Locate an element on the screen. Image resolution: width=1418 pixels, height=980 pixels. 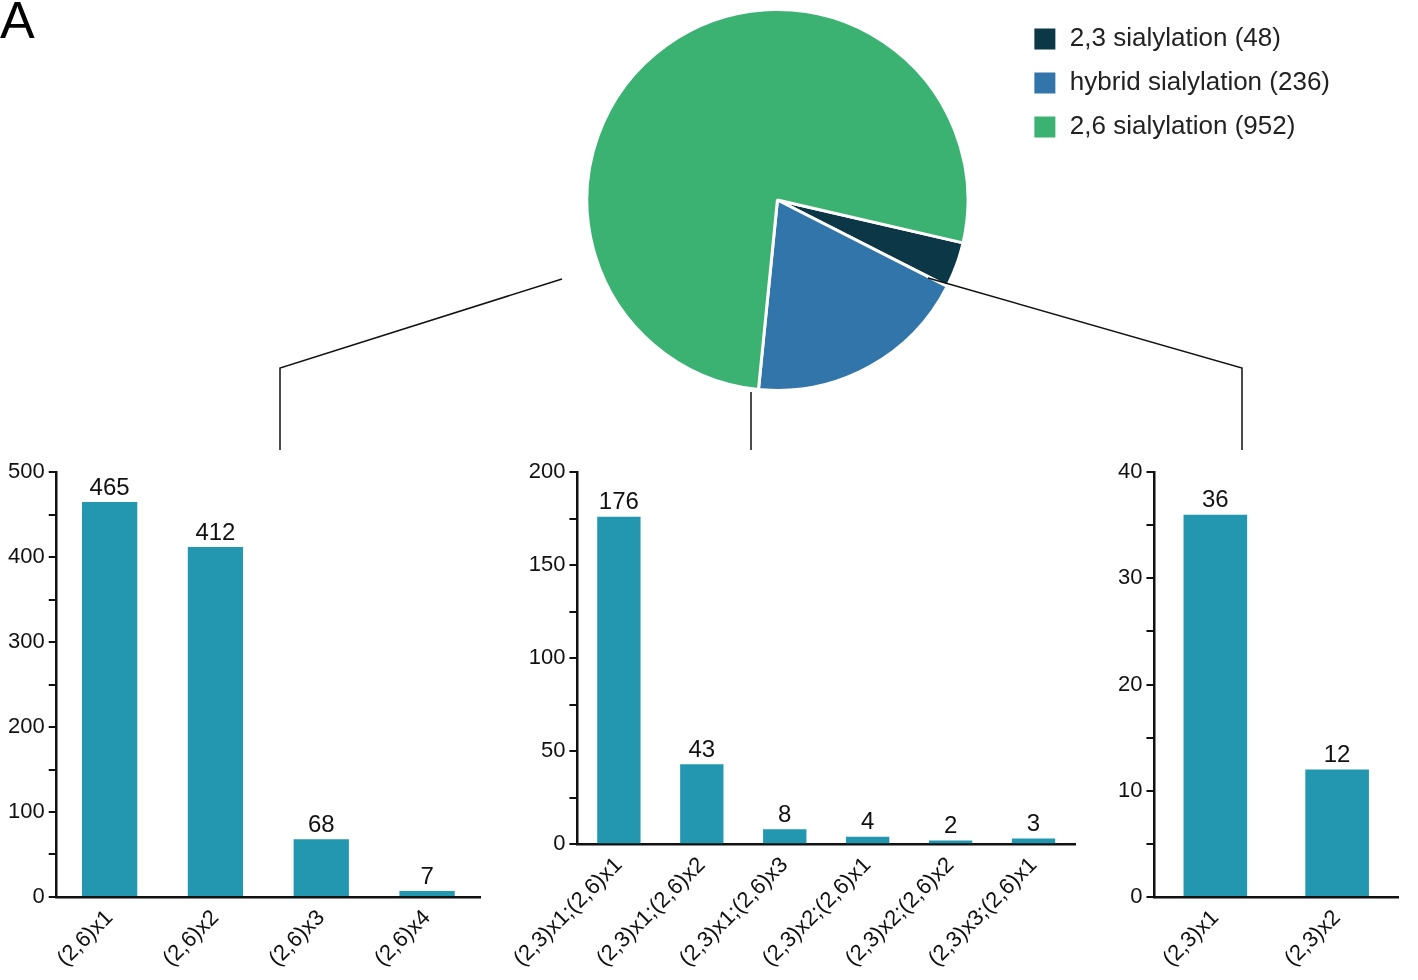
data-label: 7 is located at coordinates (427, 875).